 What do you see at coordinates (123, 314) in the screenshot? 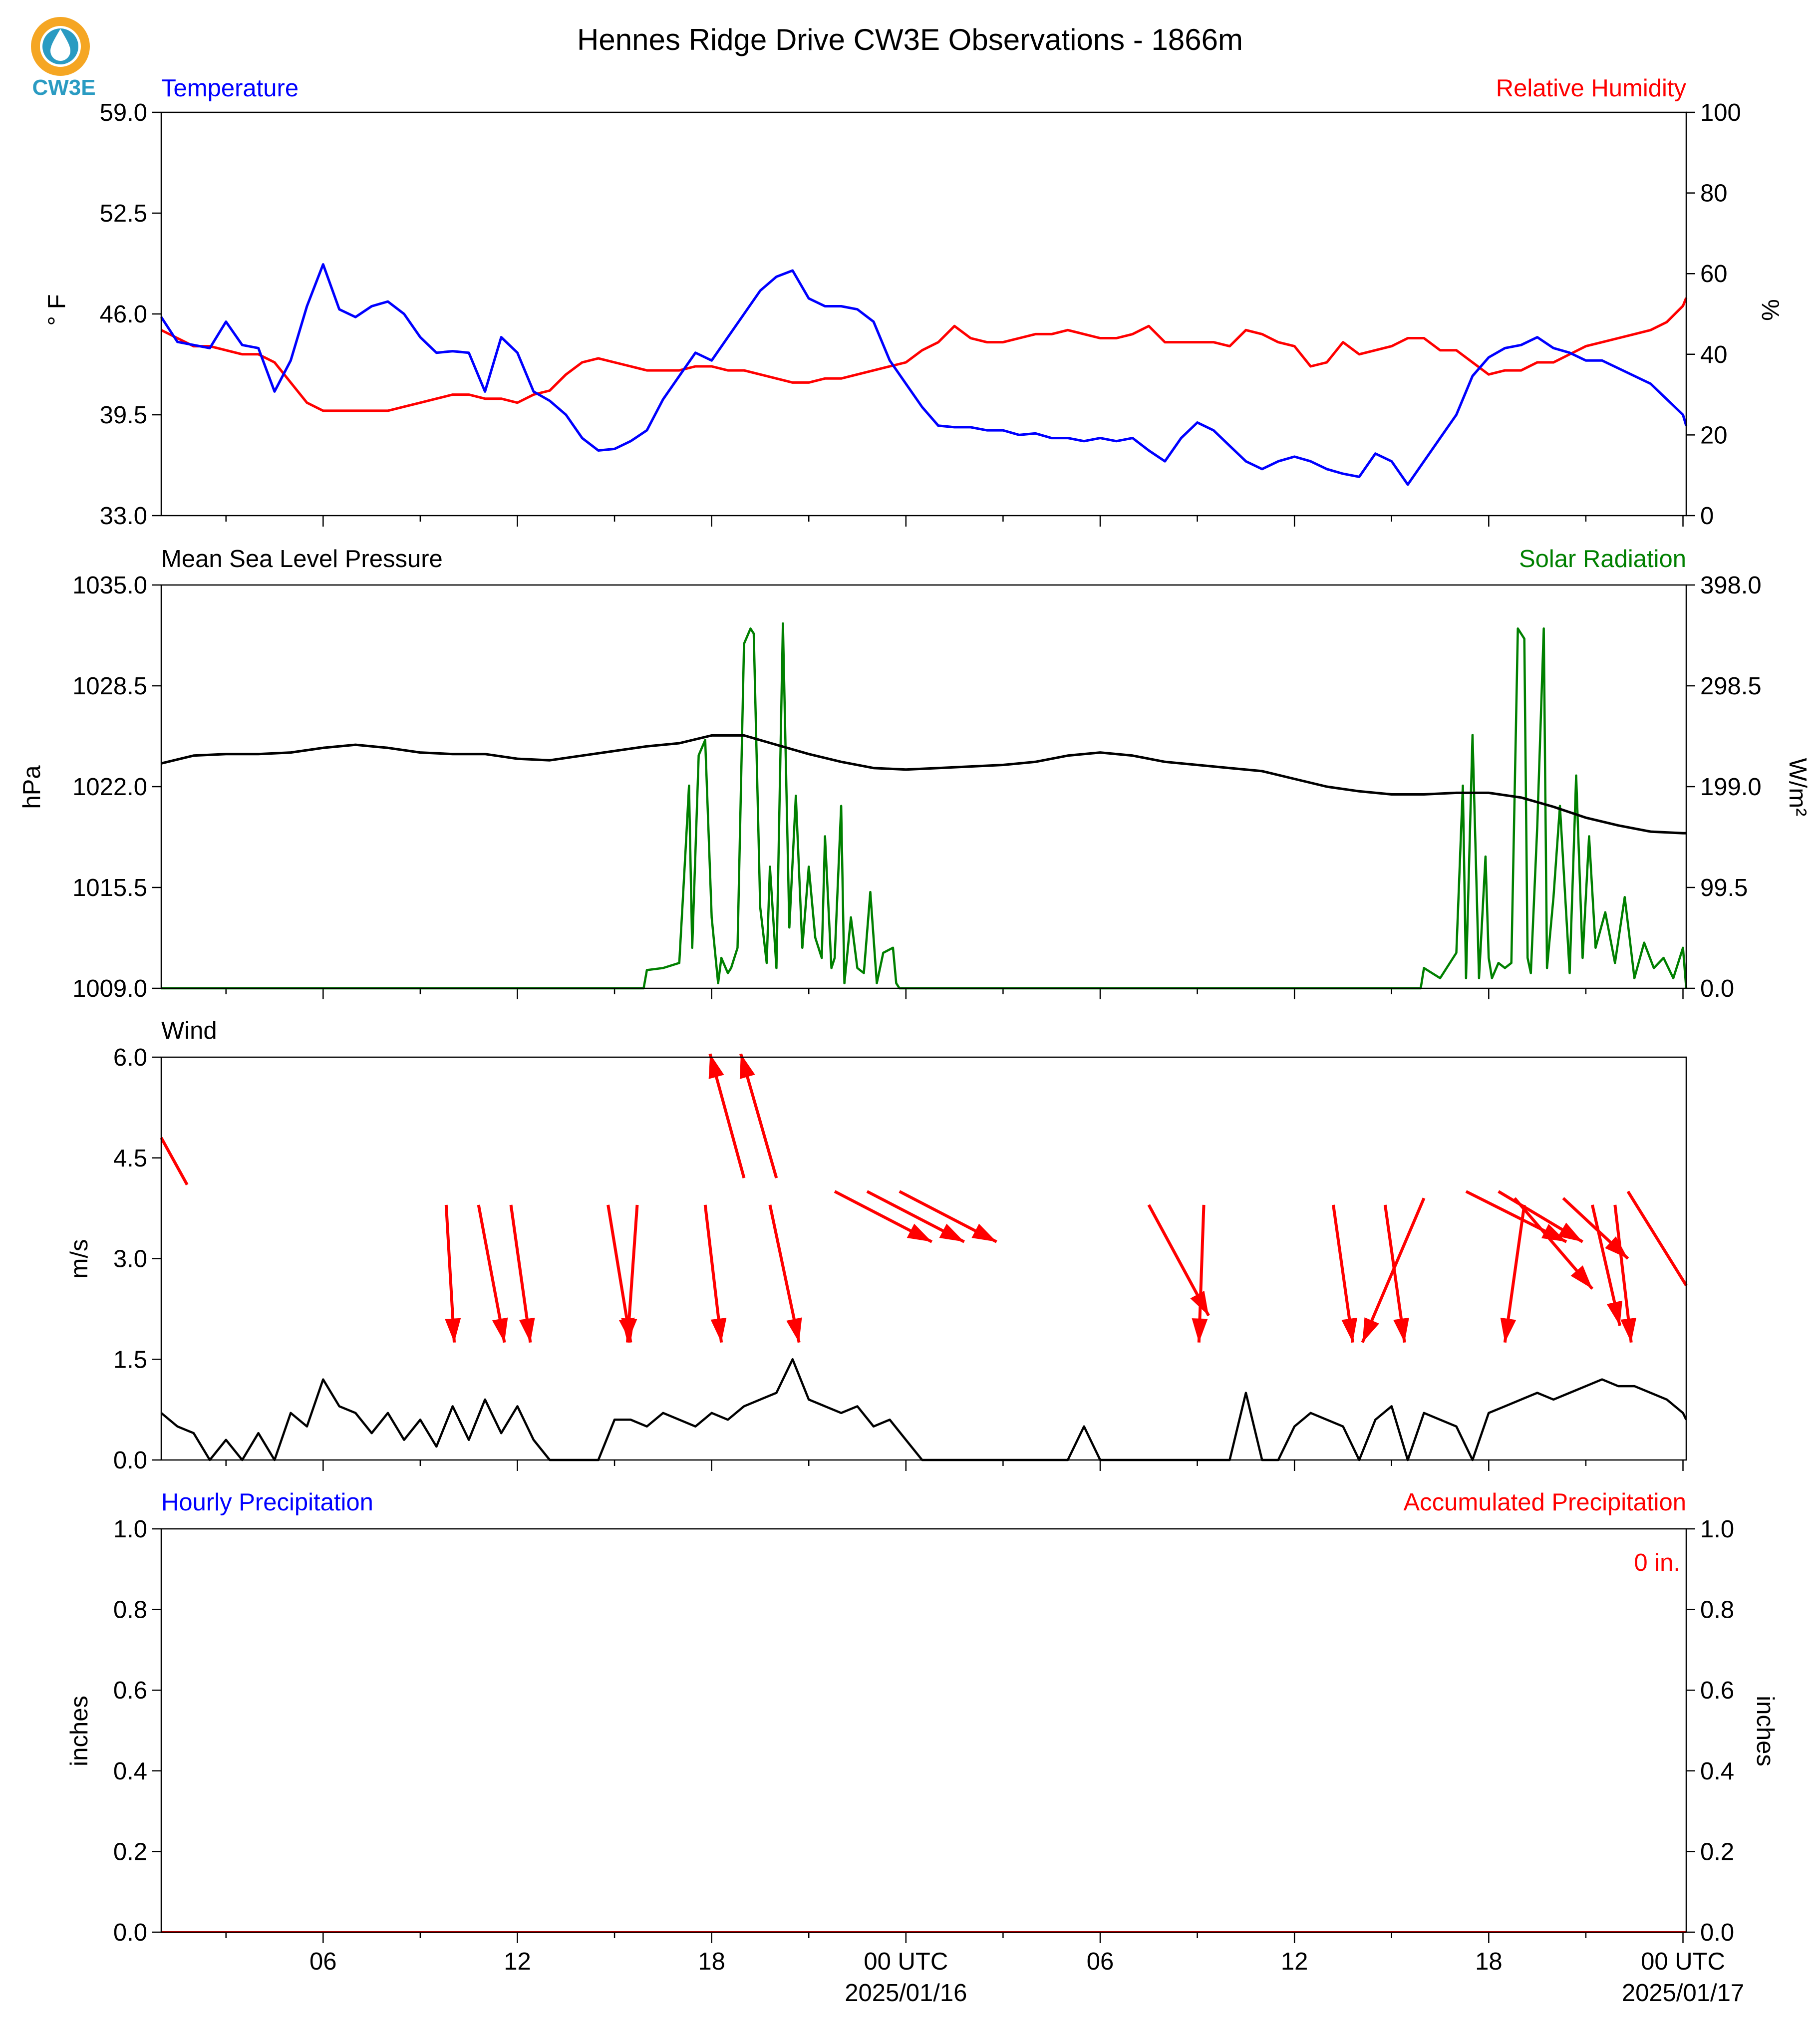
I see `y-tick-label: 46.0` at bounding box center [123, 314].